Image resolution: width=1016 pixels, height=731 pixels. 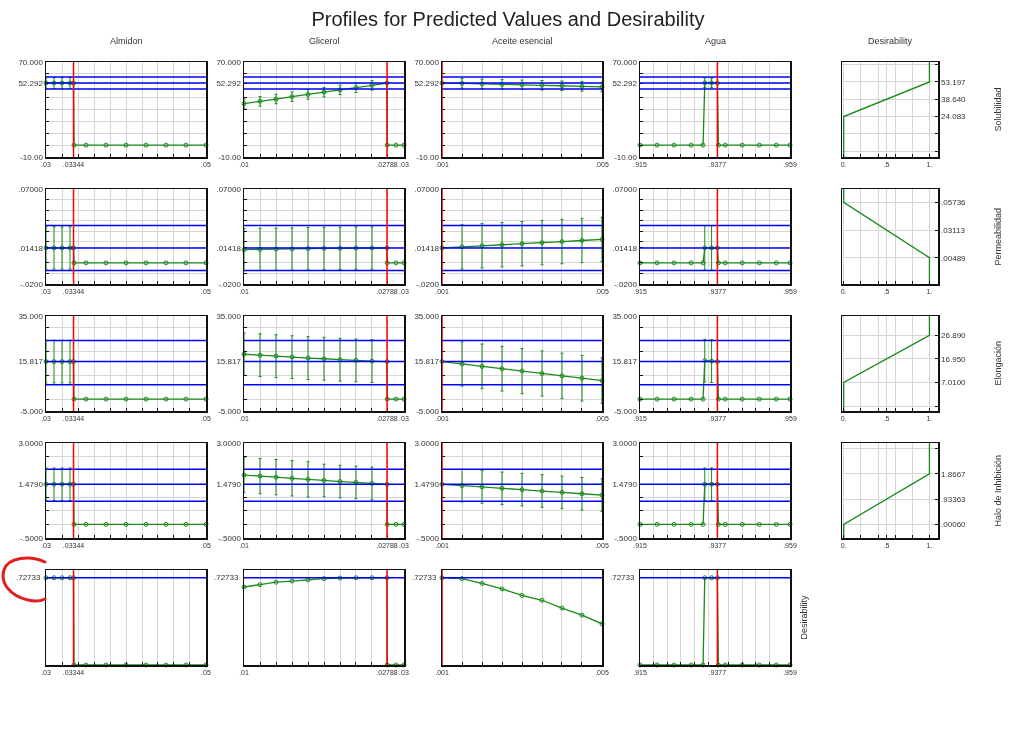 I want to click on y-axis-title: Solubilidad, so click(x=997, y=109).